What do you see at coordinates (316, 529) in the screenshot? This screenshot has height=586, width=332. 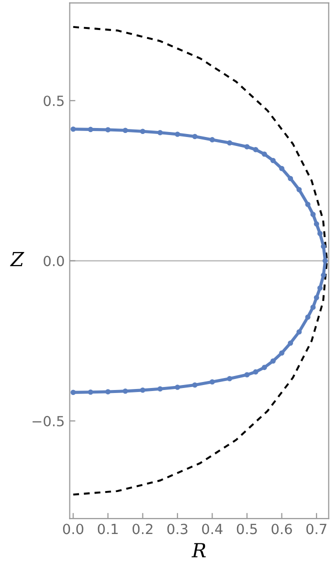 I see `x-tick-label: 0.7` at bounding box center [316, 529].